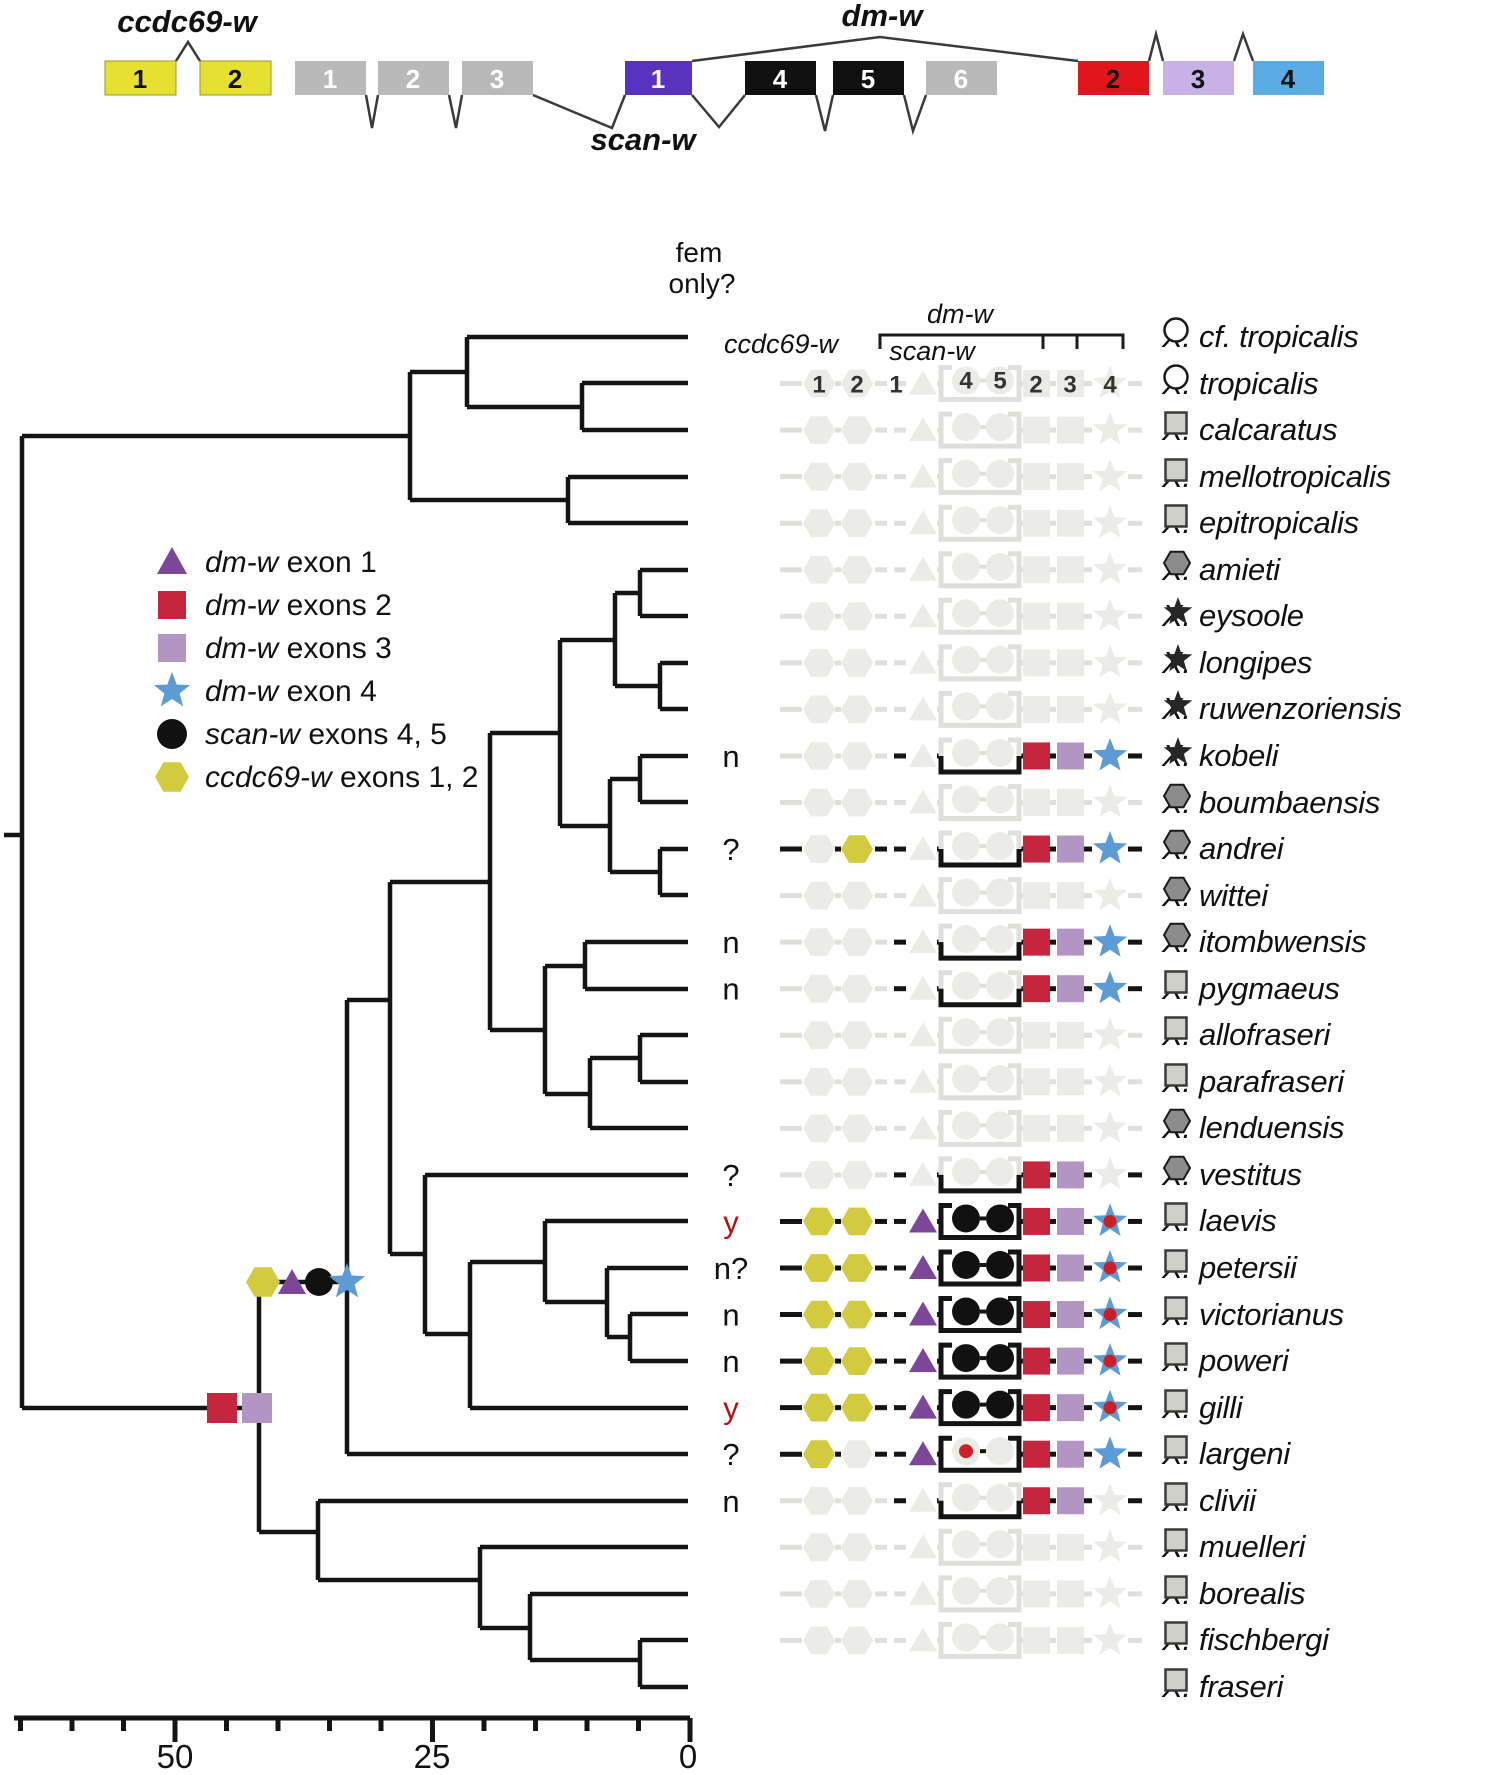 This screenshot has height=1775, width=1500. What do you see at coordinates (1258, 1128) in the screenshot?
I see `species-row: X. lenduensis` at bounding box center [1258, 1128].